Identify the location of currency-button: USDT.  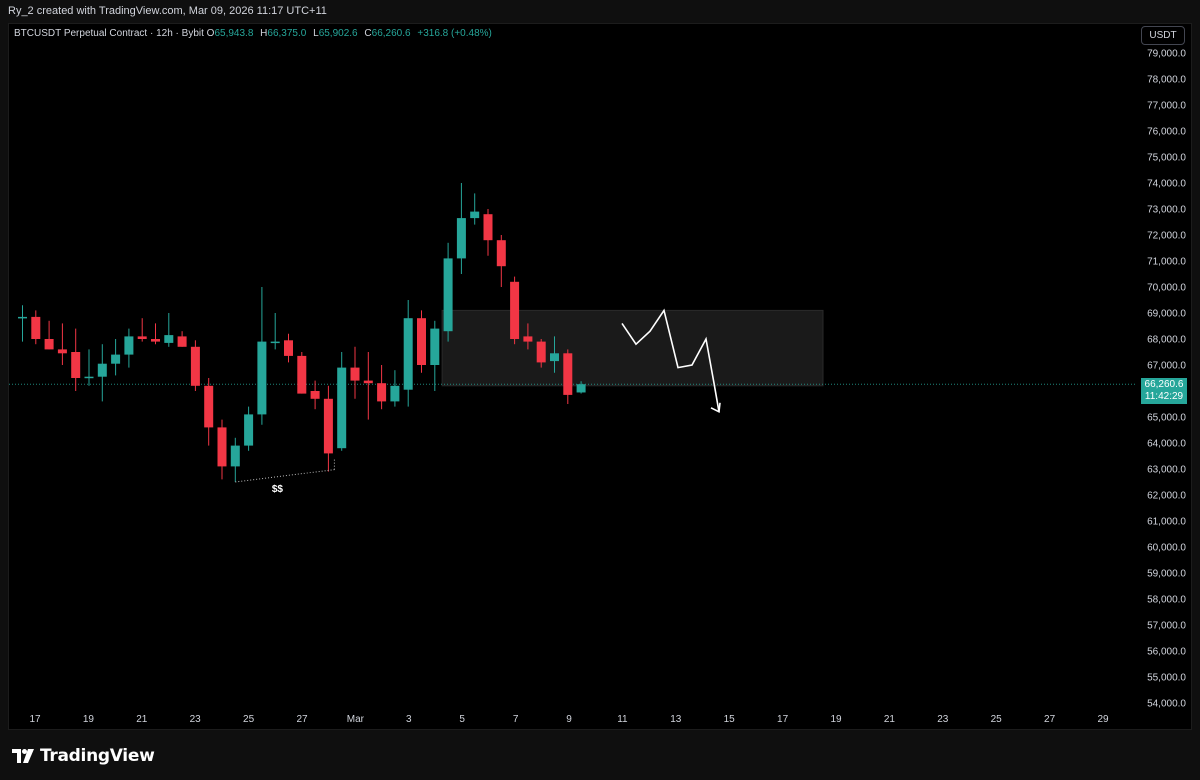
(1163, 35).